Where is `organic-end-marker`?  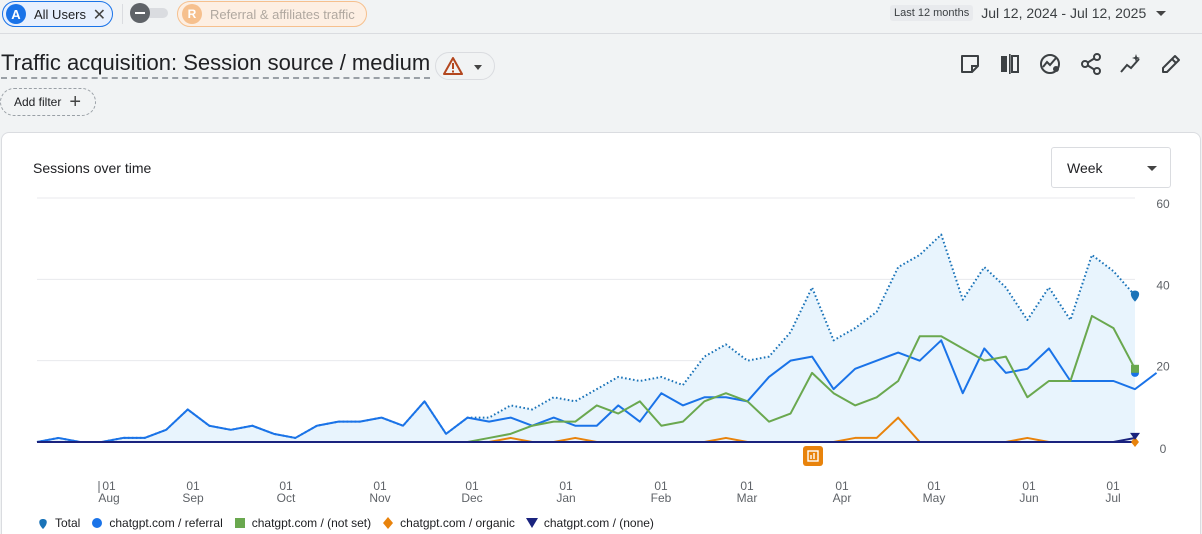
organic-end-marker is located at coordinates (1135, 442).